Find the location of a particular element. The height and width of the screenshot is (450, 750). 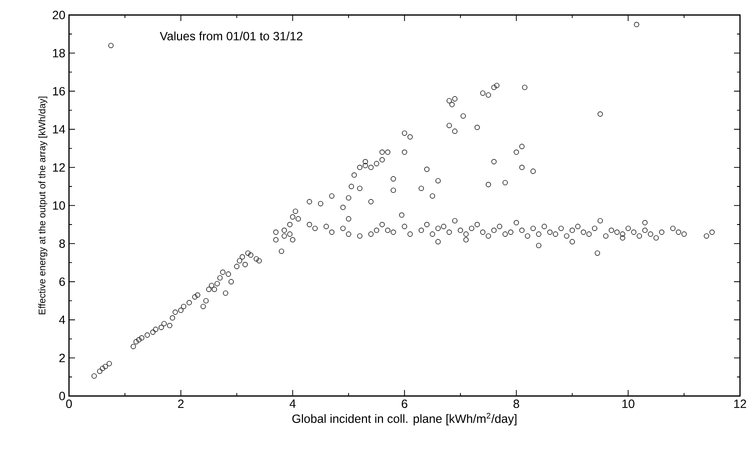

x-tick-label: 12 is located at coordinates (740, 404).